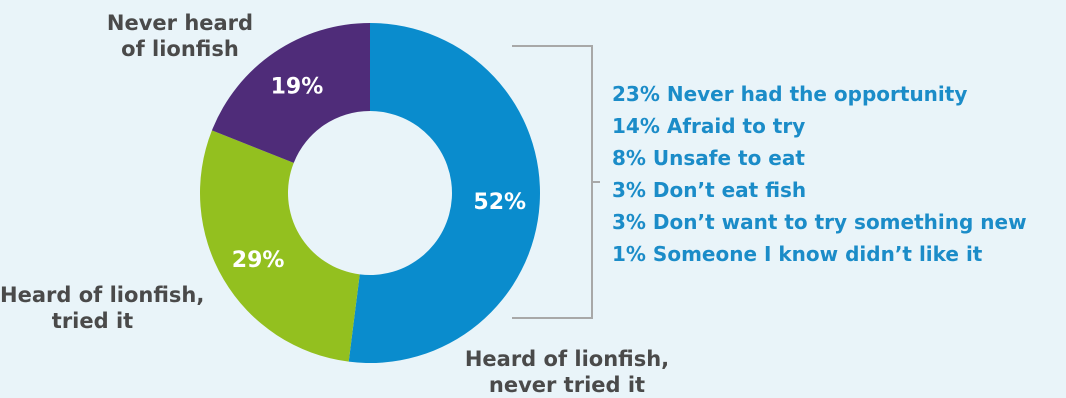 The width and height of the screenshot is (1066, 398). What do you see at coordinates (790, 94) in the screenshot?
I see `breakdown-item: 23% Never had the opportunity` at bounding box center [790, 94].